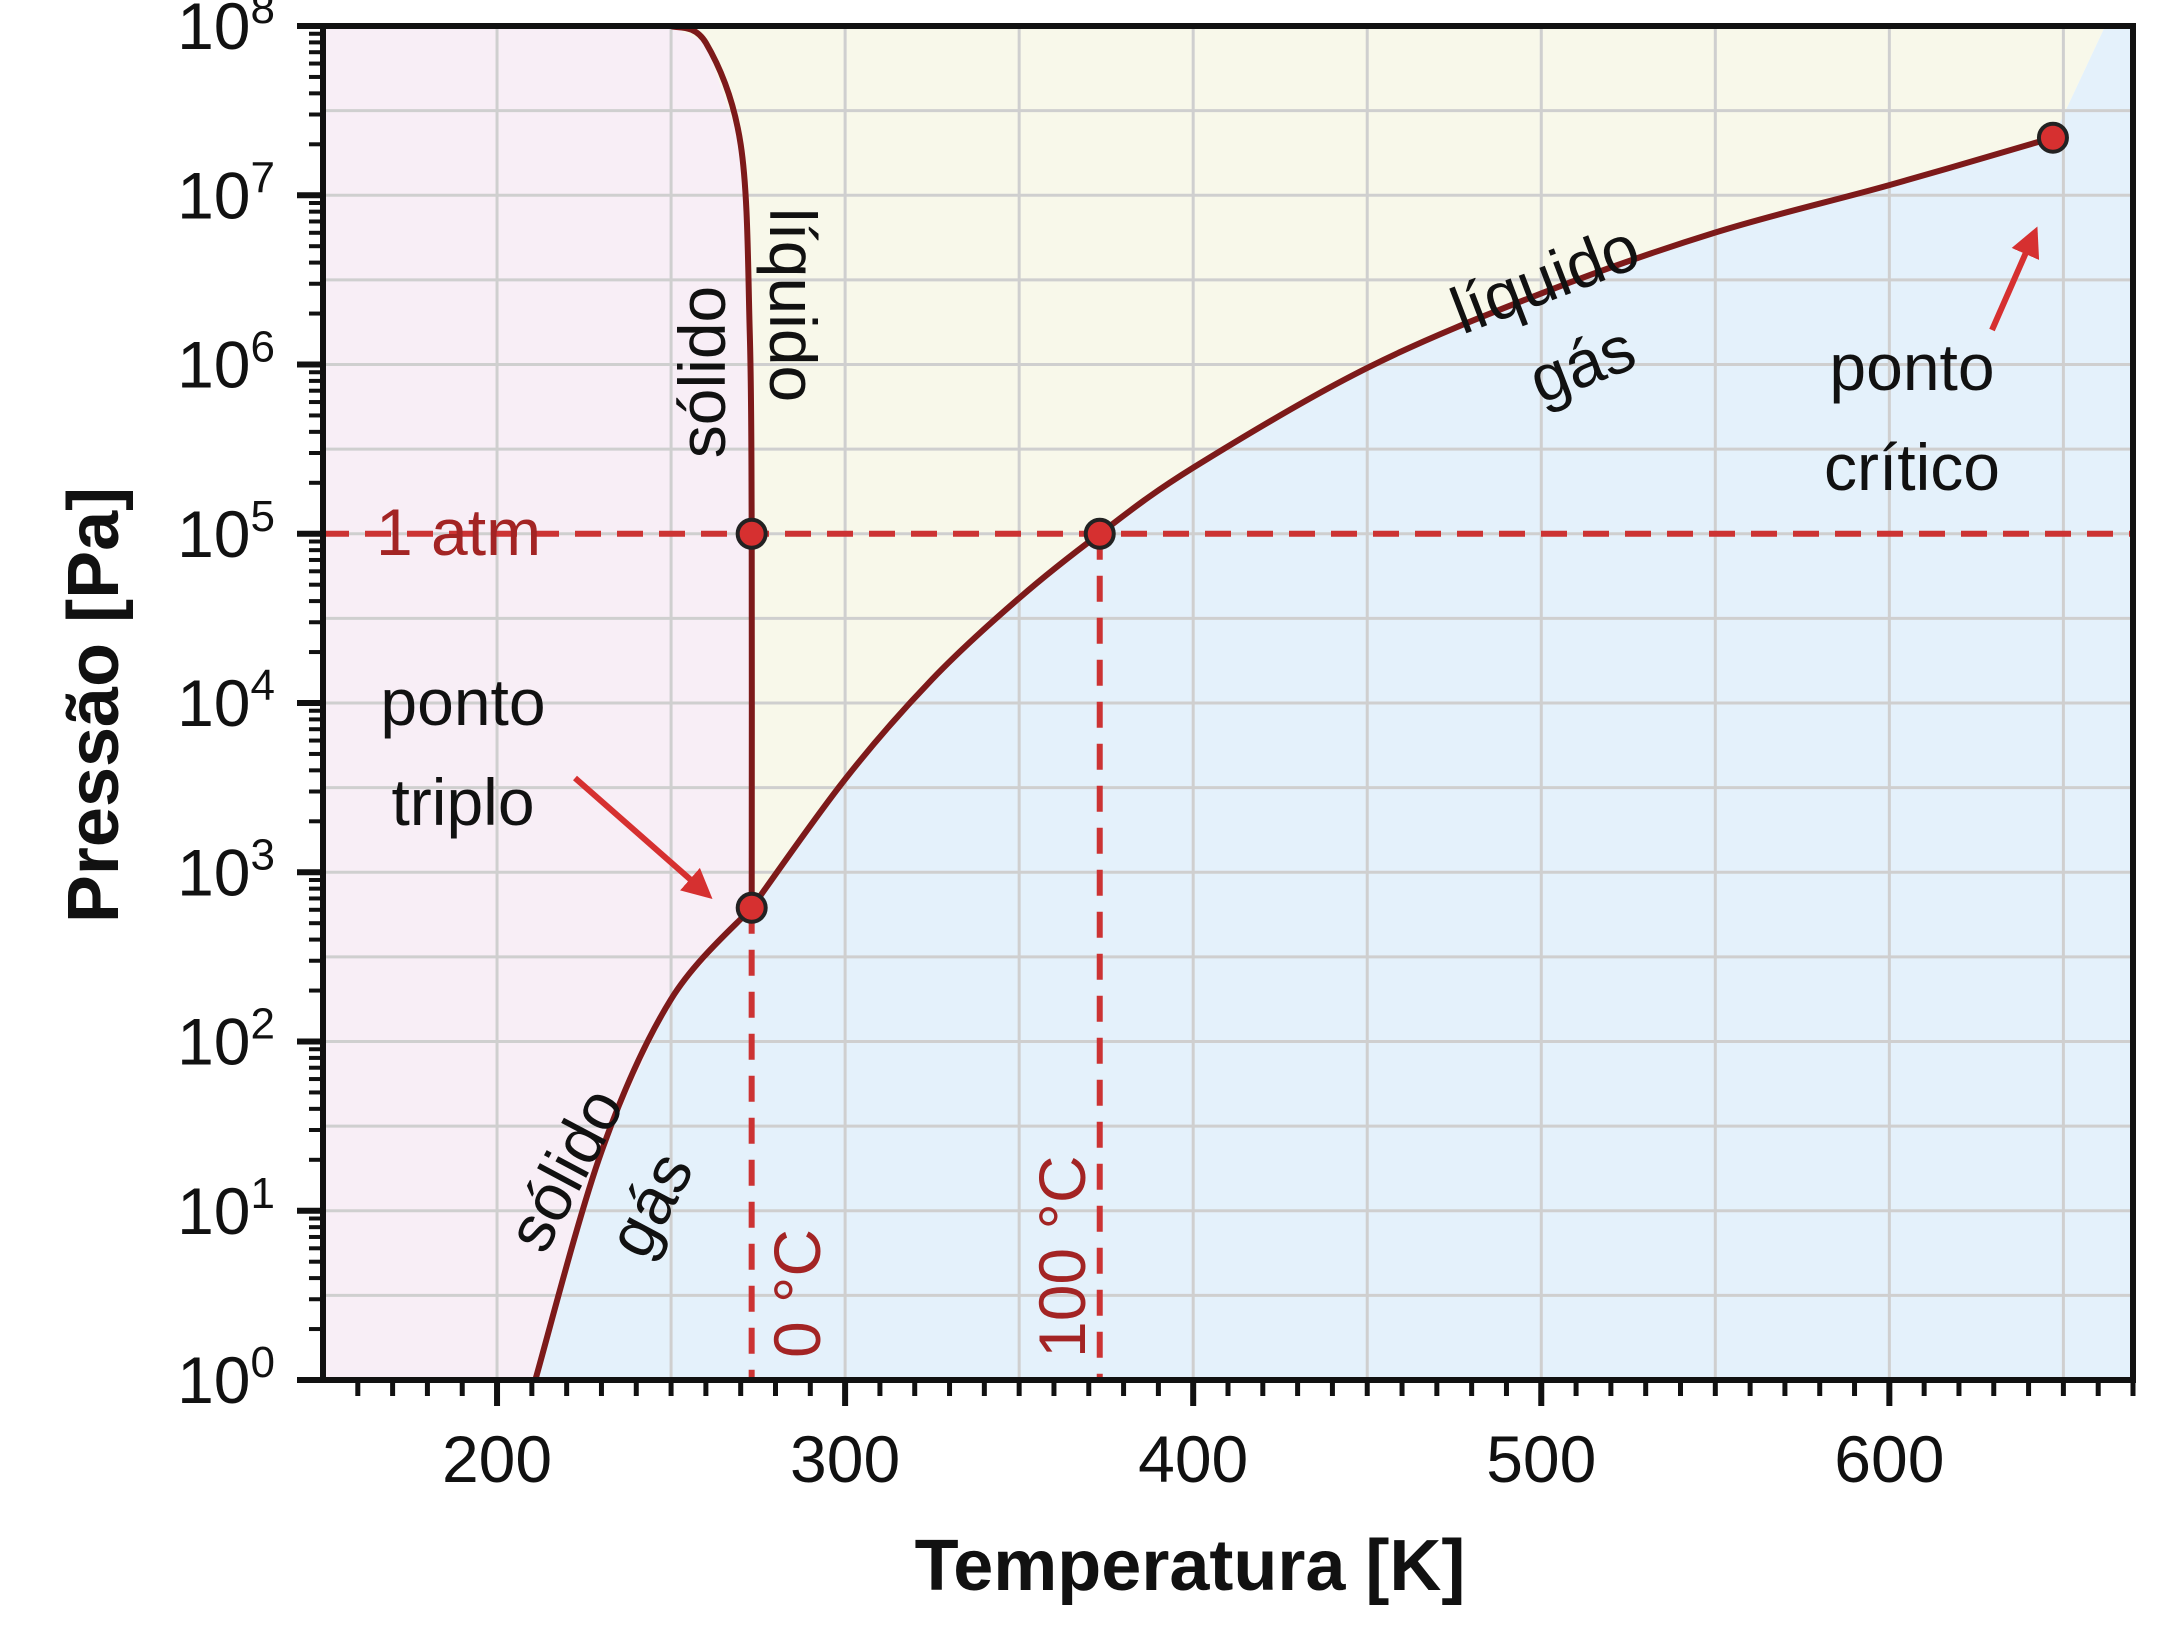 Image resolution: width=2178 pixels, height=1632 pixels. What do you see at coordinates (643, 837) in the screenshot?
I see `triple-point-arrow` at bounding box center [643, 837].